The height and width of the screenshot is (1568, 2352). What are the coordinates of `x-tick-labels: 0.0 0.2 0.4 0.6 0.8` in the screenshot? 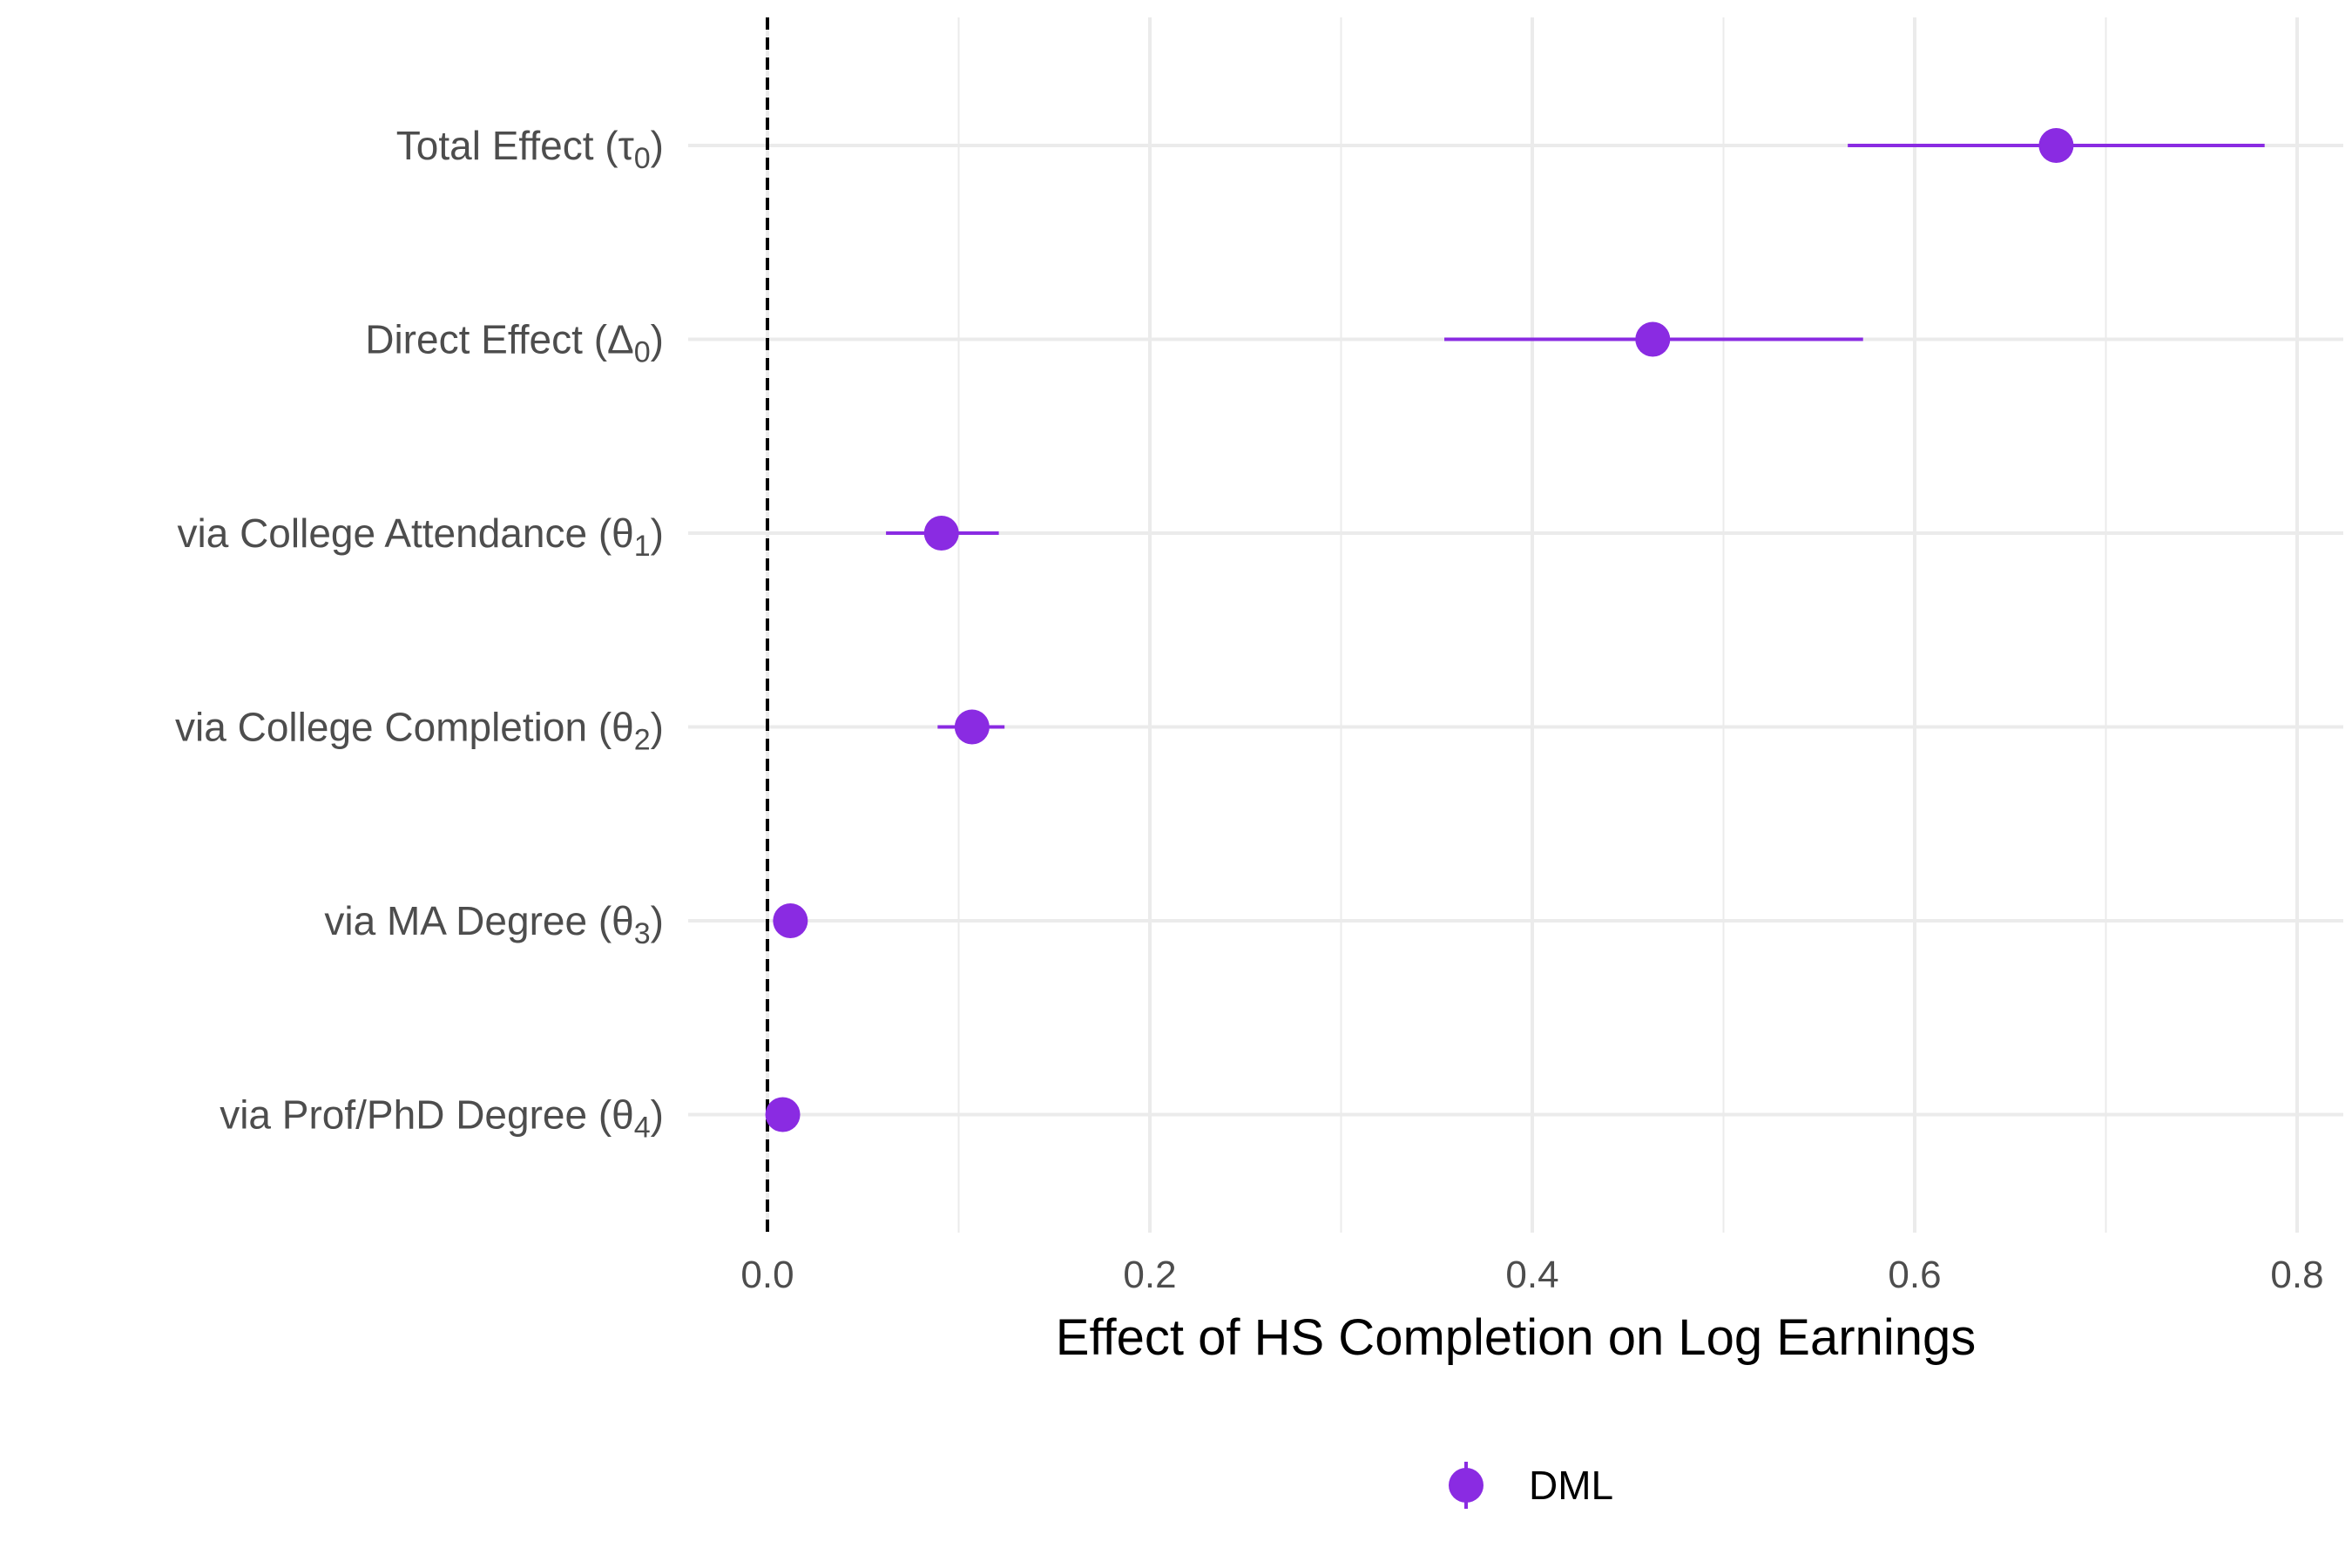 It's located at (1531, 1275).